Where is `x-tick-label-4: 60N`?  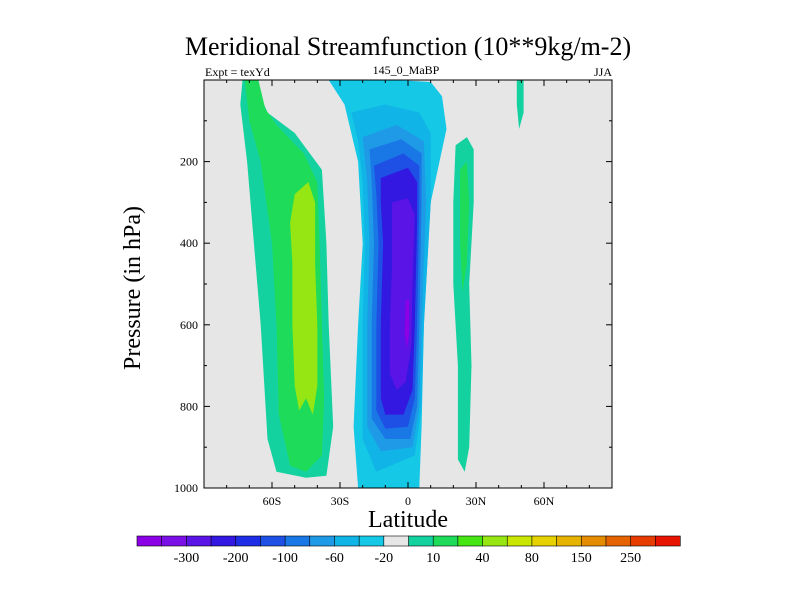
x-tick-label-4: 60N is located at coordinates (544, 501).